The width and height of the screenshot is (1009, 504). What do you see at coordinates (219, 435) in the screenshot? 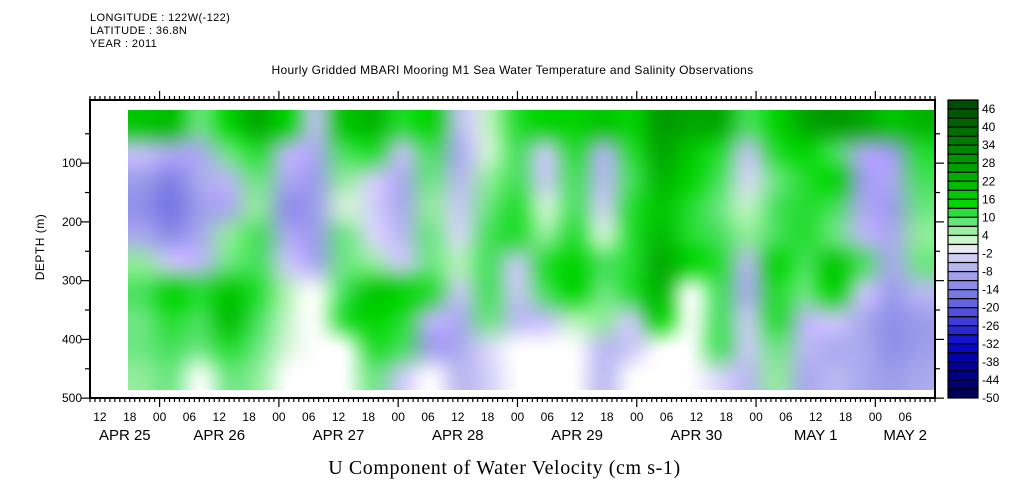
I see `x-date-label: APR 26` at bounding box center [219, 435].